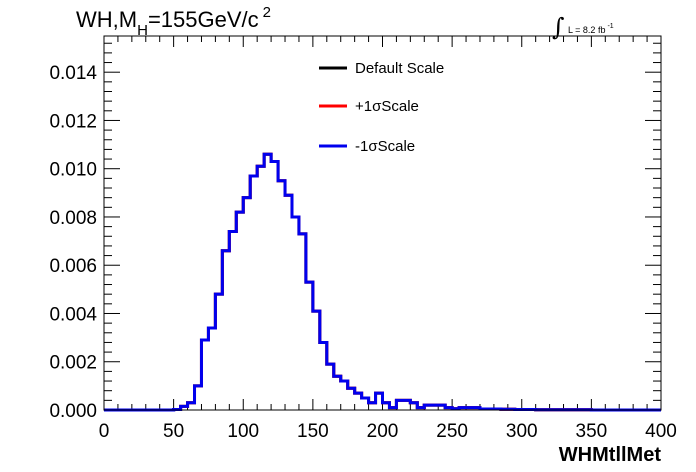  What do you see at coordinates (243, 431) in the screenshot?
I see `x-tick-label: 100` at bounding box center [243, 431].